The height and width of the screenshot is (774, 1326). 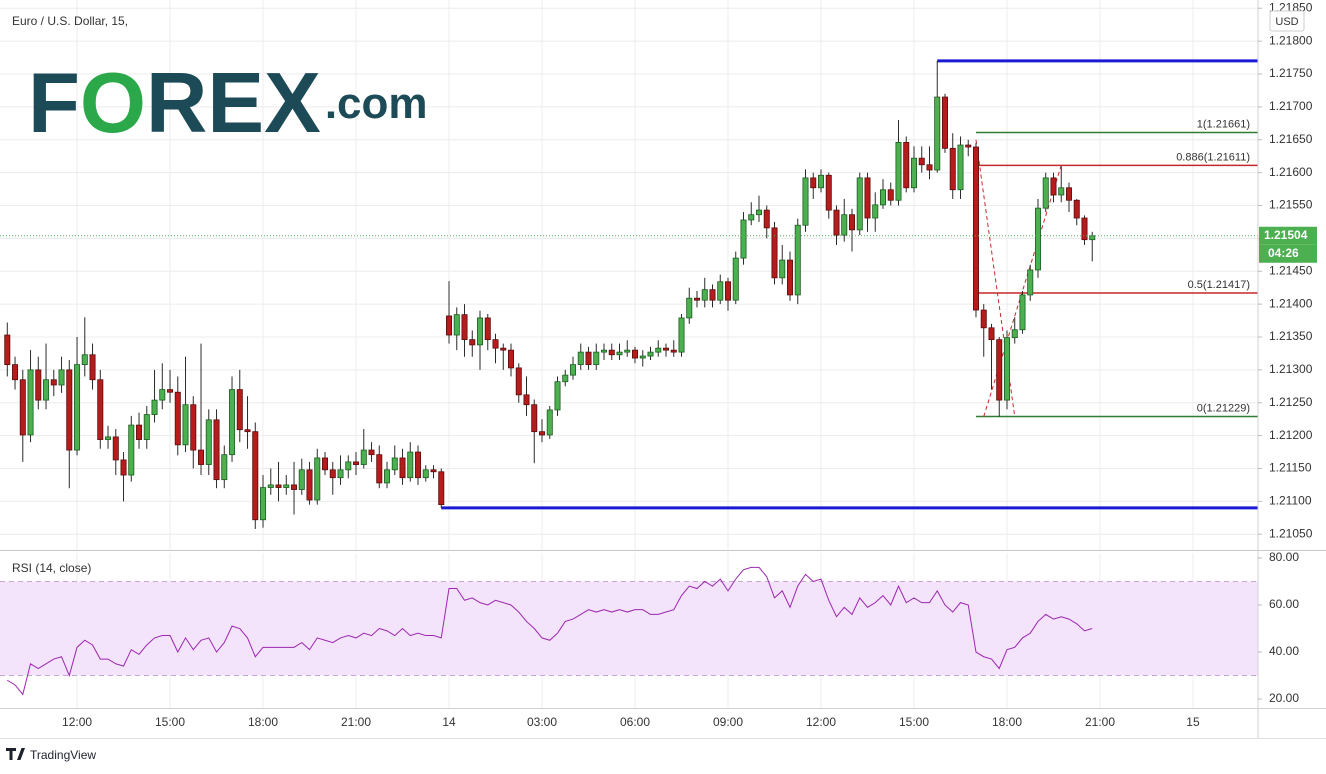 What do you see at coordinates (1291, 303) in the screenshot?
I see `y-tick-label: 1.21400` at bounding box center [1291, 303].